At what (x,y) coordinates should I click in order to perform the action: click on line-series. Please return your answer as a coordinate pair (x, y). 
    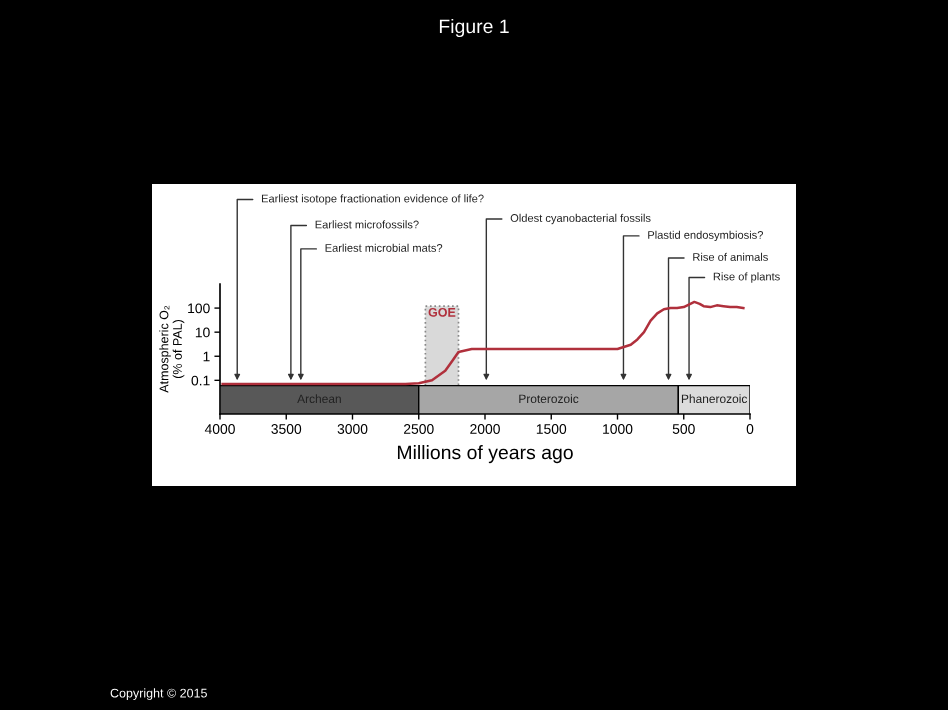
    Looking at the image, I should click on (483, 343).